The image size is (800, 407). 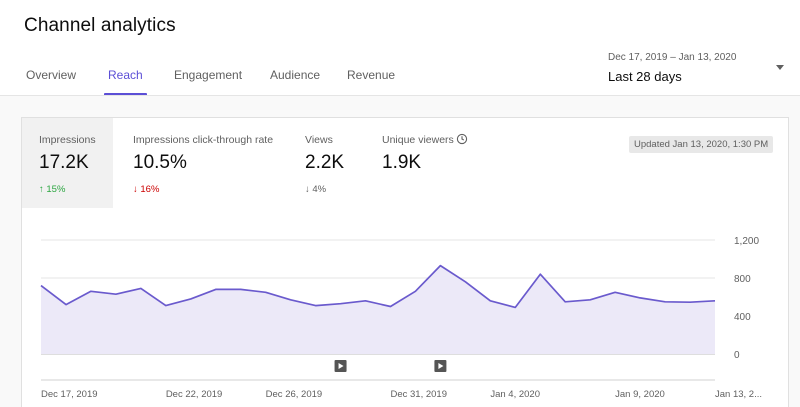 I want to click on metric-value: 17.2K, so click(x=64, y=162).